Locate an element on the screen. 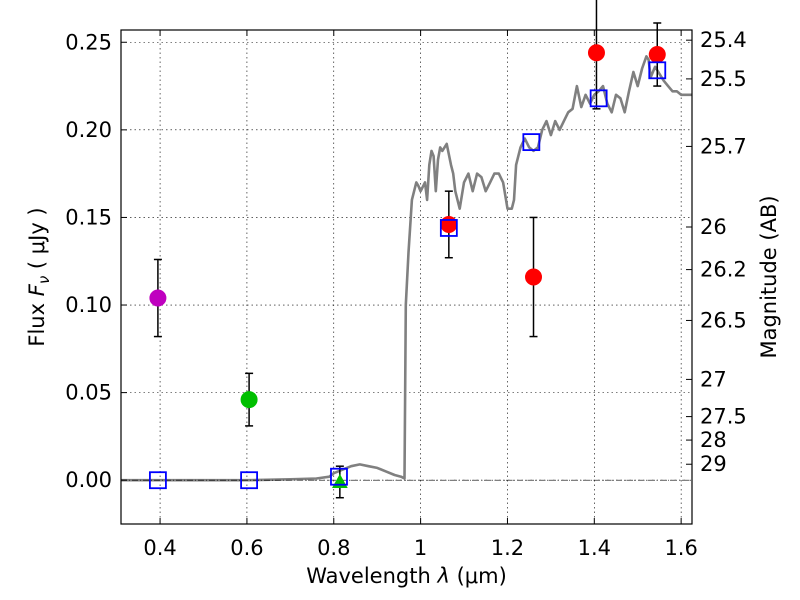 The image size is (800, 600). x-tick-label: 1 is located at coordinates (420, 548).